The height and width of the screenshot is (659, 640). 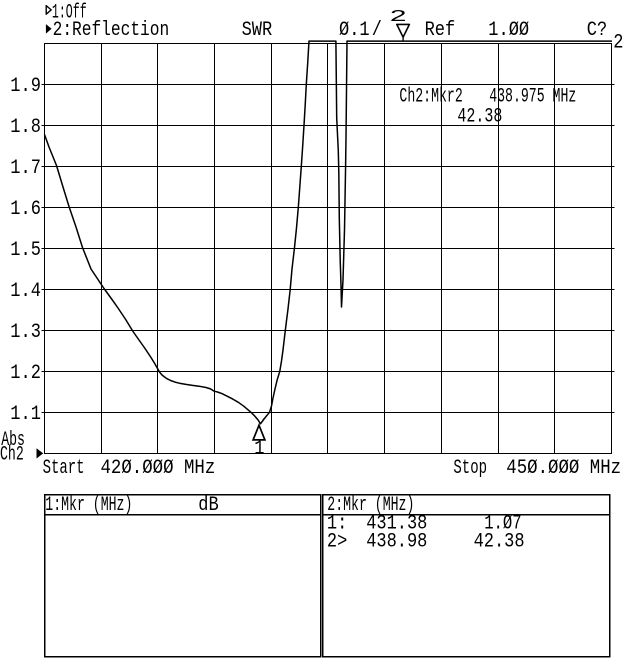 I want to click on svg-text: Ch2:Mkr2, so click(x=430, y=97).